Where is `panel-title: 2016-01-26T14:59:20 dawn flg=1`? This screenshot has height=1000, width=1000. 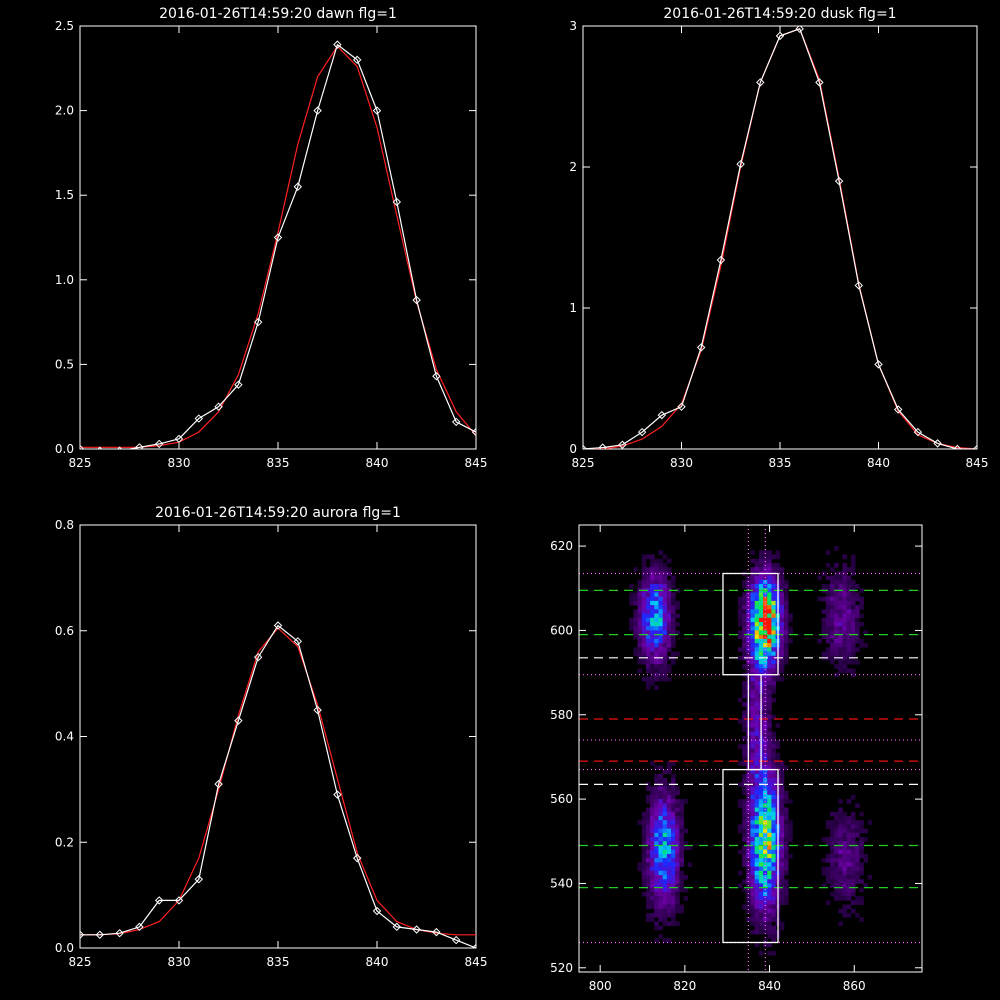
panel-title: 2016-01-26T14:59:20 dawn flg=1 is located at coordinates (278, 14).